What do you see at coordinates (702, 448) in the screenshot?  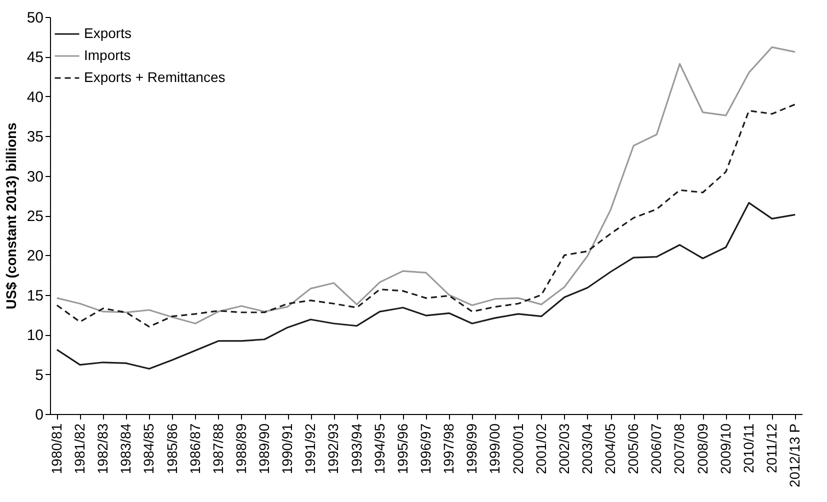 I see `x-tick-label: 2008/09` at bounding box center [702, 448].